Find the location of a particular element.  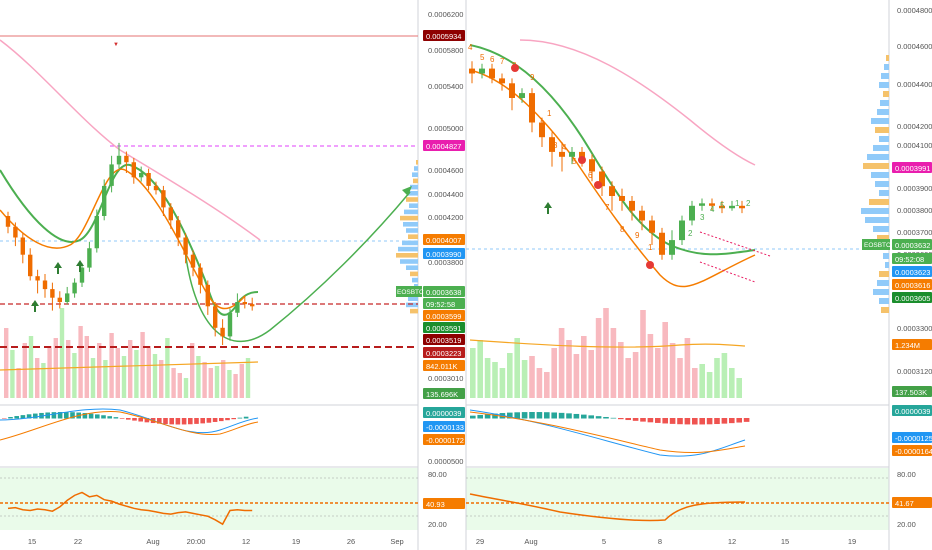

right-time-tick: 5 is located at coordinates (604, 541).